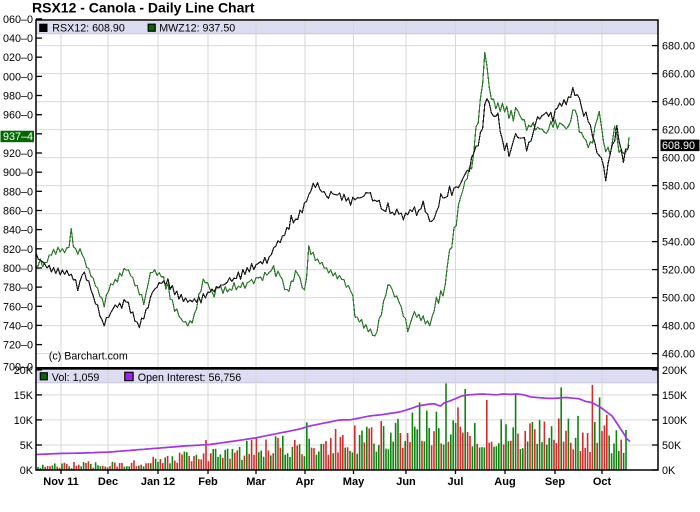 This screenshot has width=700, height=512. Describe the element at coordinates (504, 482) in the screenshot. I see `svg-text: Aug` at that location.